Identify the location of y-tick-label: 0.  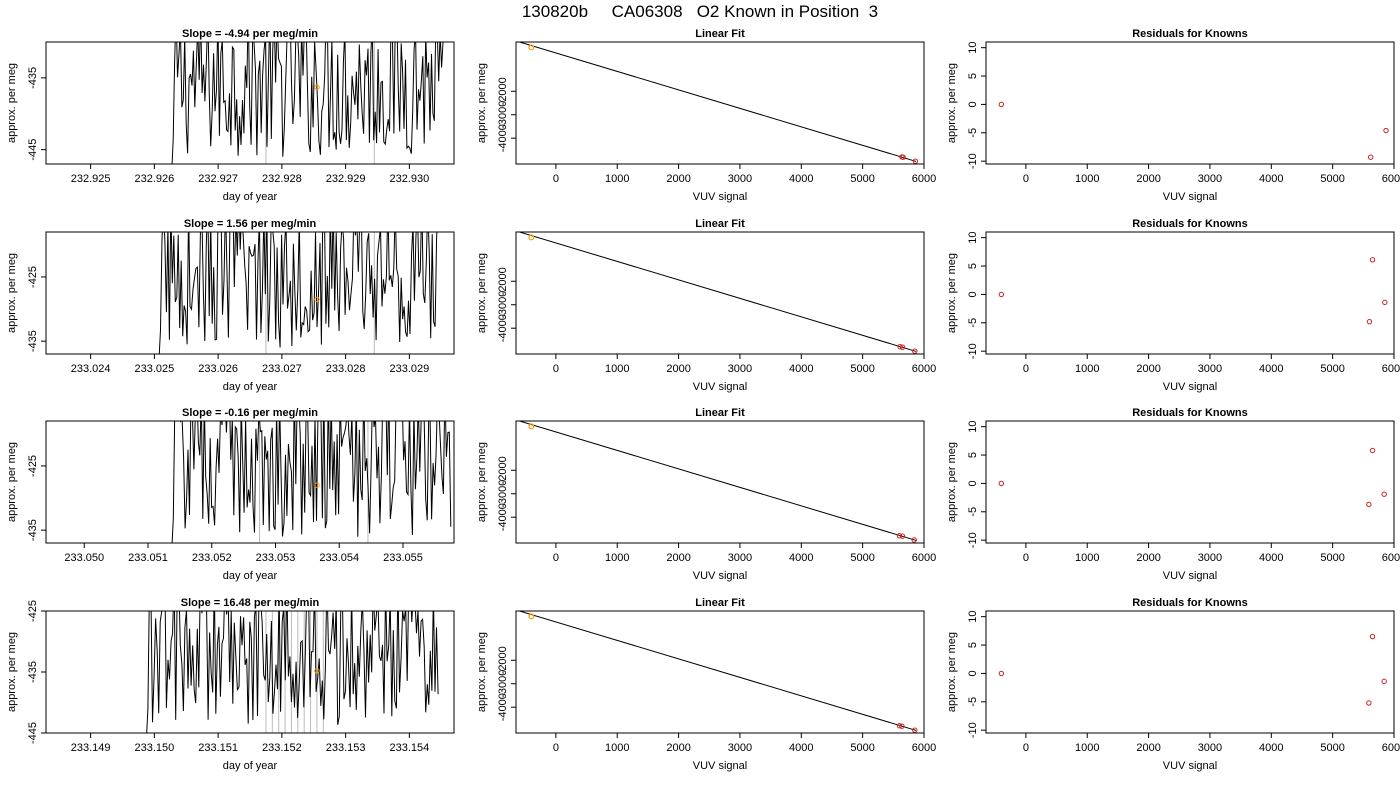
(973, 483).